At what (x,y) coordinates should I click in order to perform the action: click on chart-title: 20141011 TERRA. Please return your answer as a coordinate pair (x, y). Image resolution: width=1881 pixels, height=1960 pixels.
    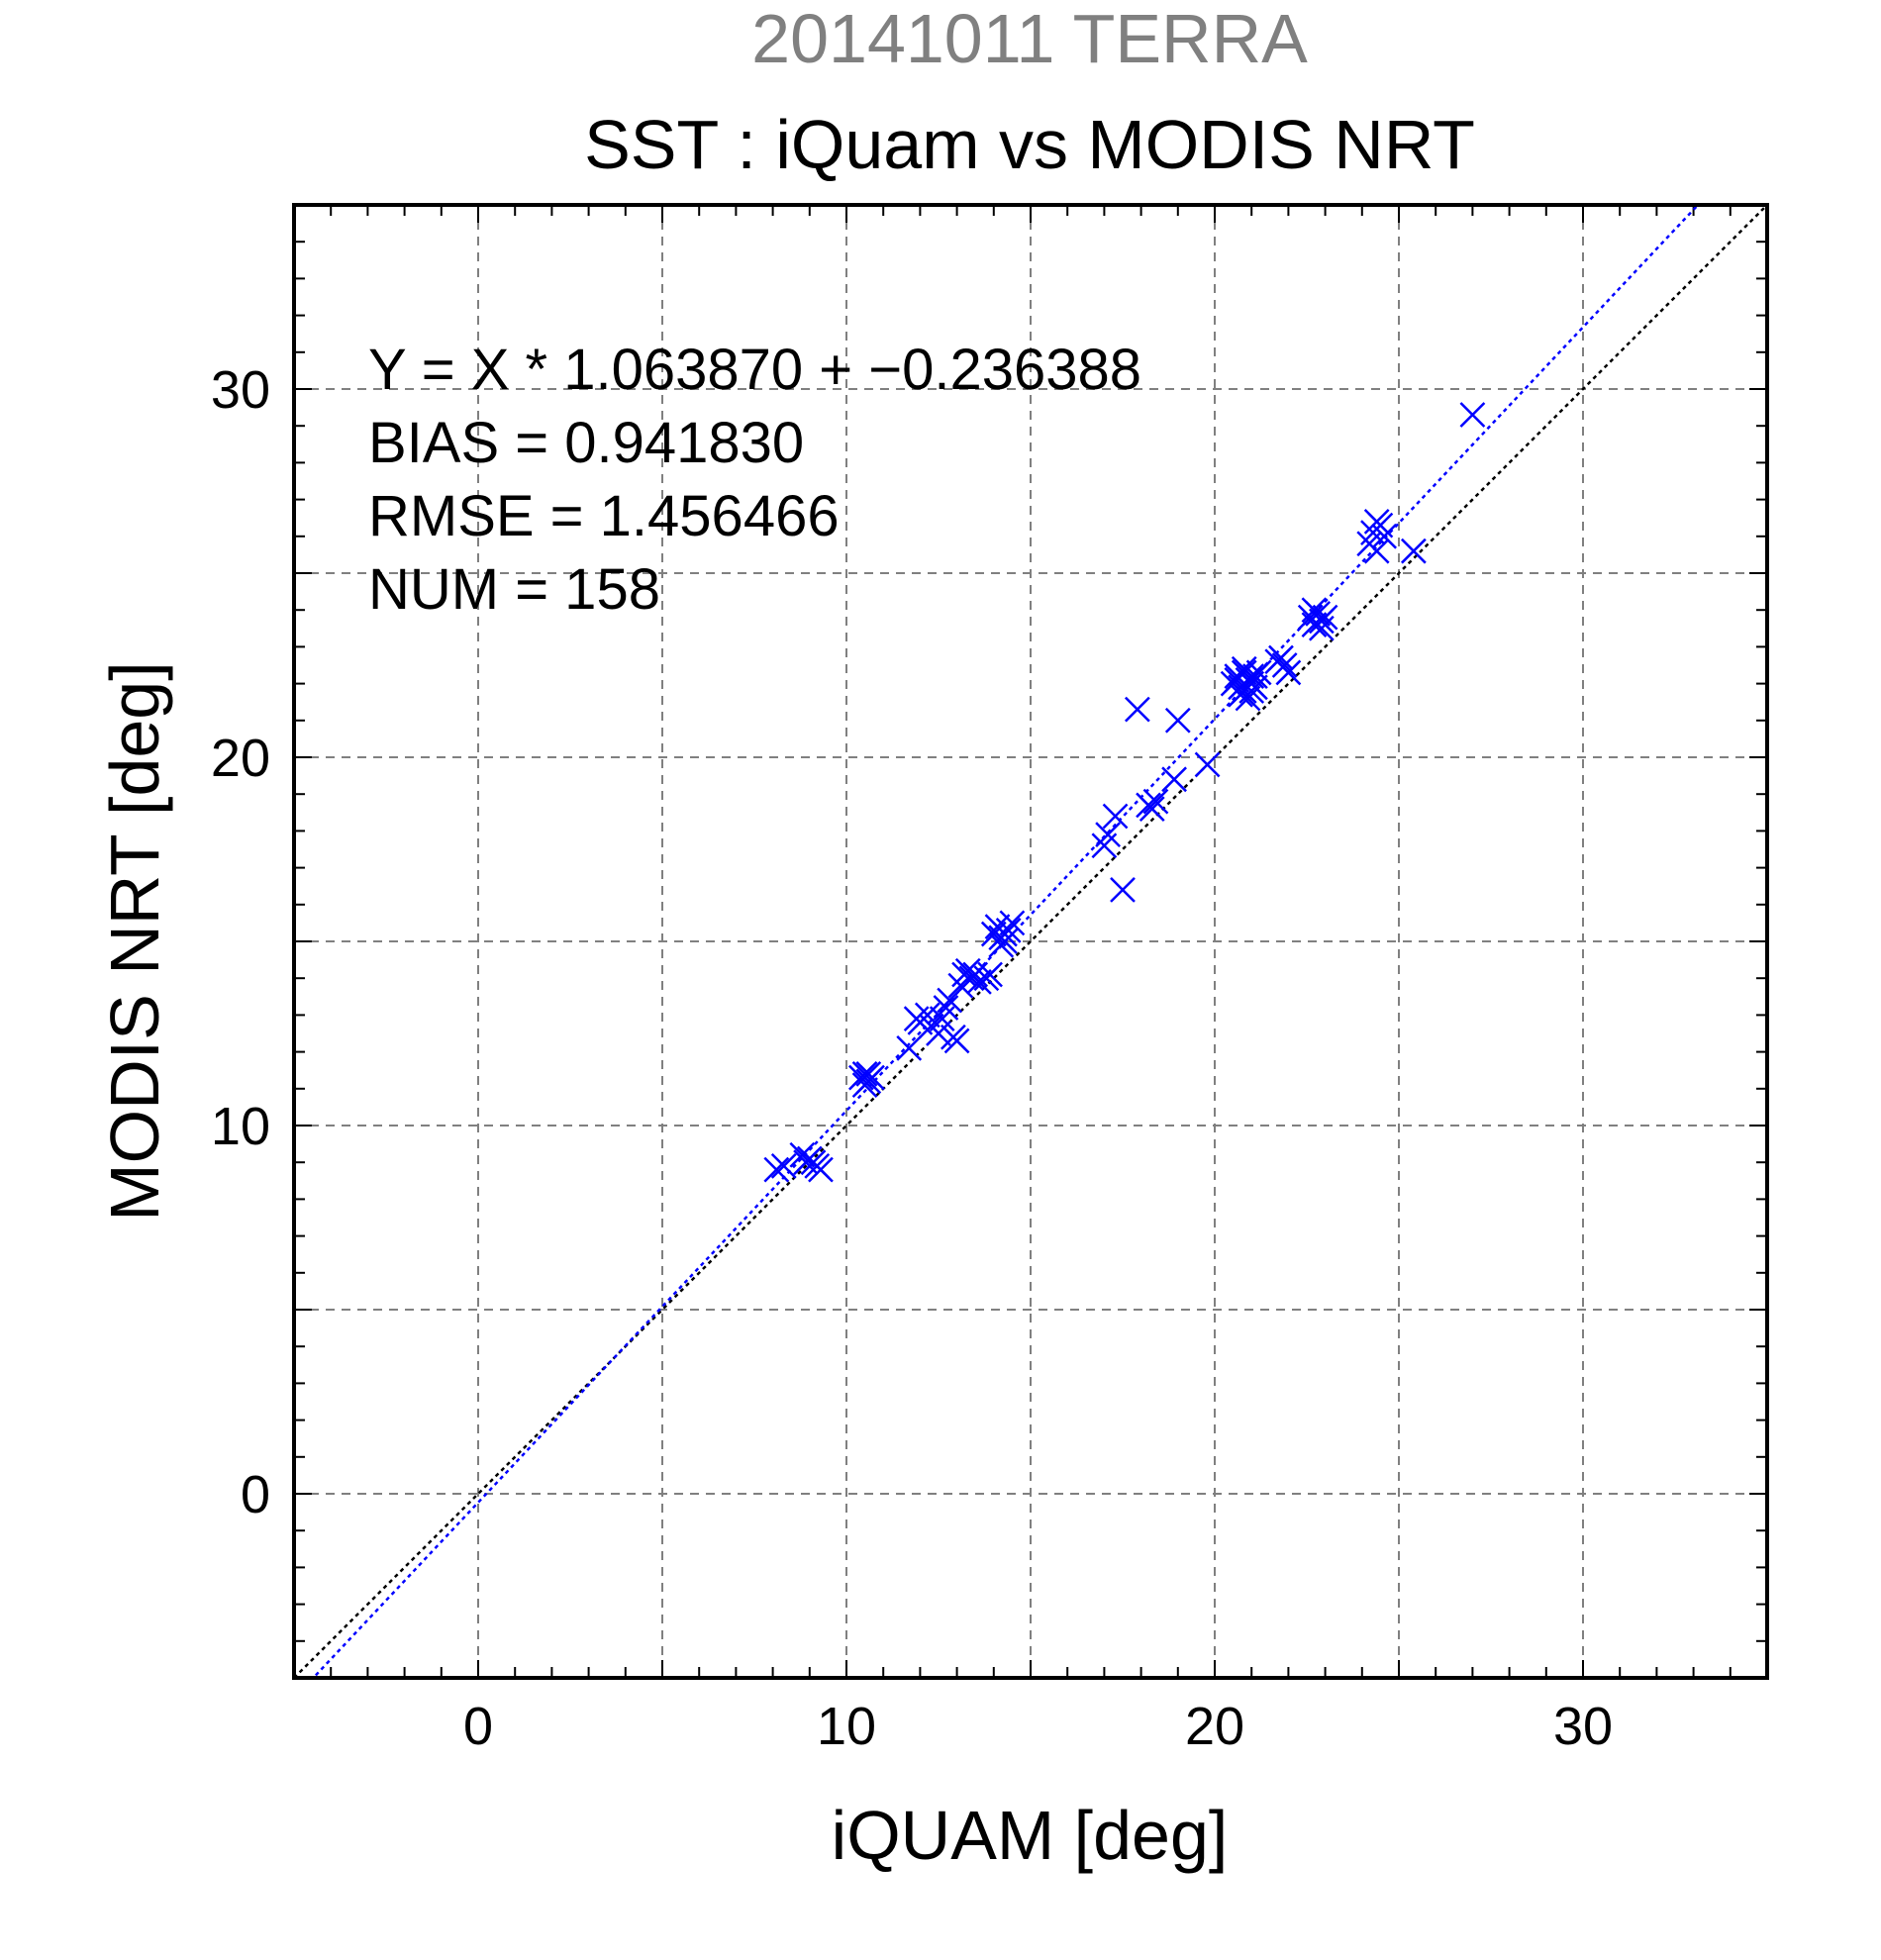
    Looking at the image, I should click on (1030, 38).